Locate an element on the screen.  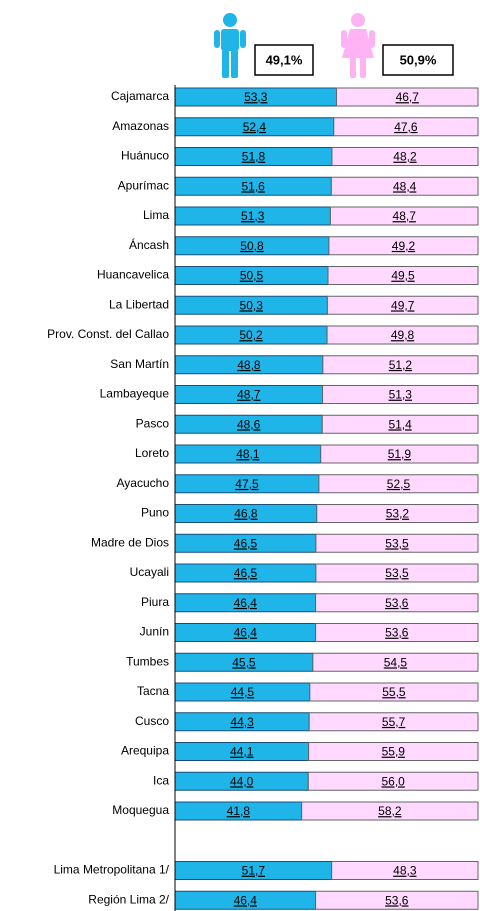
value-label: 48,6 is located at coordinates (249, 424).